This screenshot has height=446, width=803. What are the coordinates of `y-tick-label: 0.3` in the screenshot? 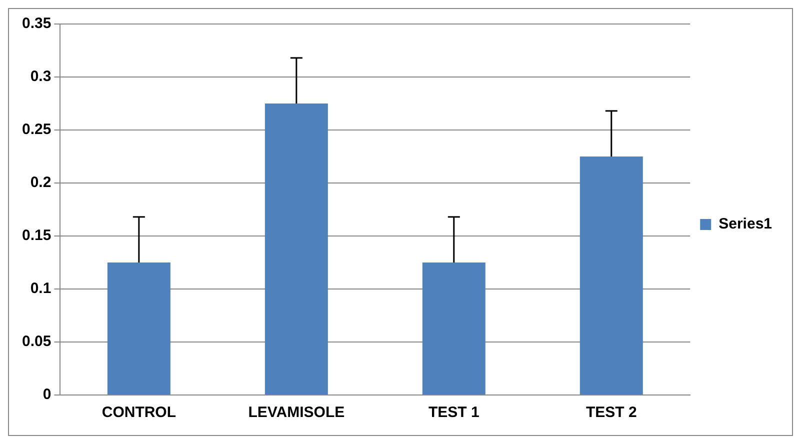 It's located at (41, 77).